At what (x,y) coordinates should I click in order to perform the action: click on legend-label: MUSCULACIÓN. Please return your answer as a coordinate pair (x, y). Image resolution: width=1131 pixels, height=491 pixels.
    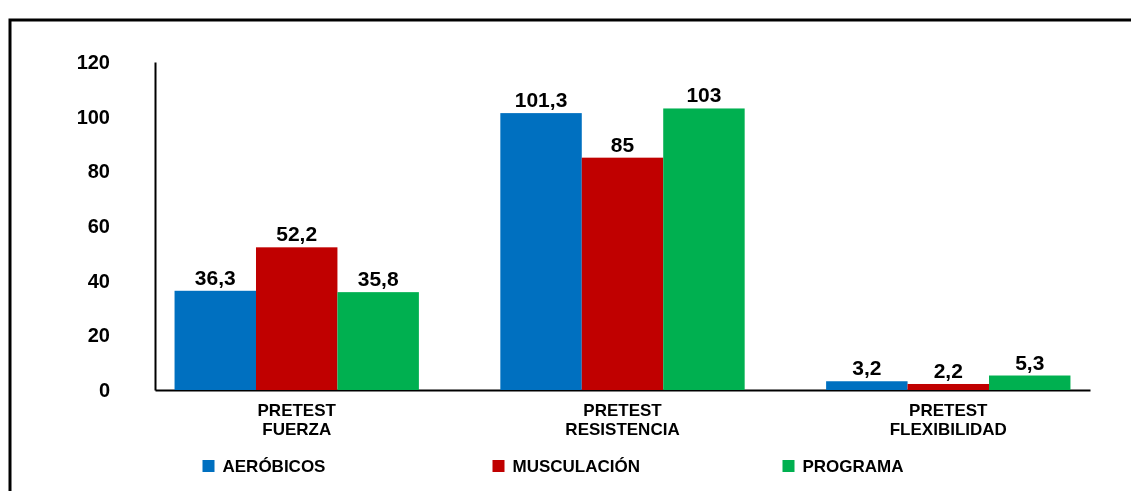
    Looking at the image, I should click on (576, 466).